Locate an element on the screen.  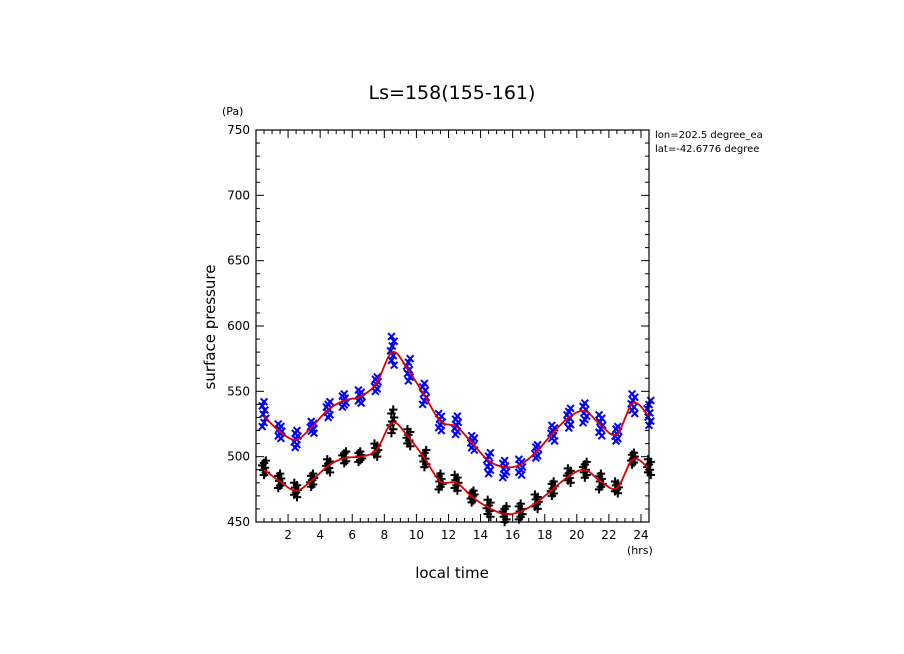
x-tick-label: 4 is located at coordinates (320, 535).